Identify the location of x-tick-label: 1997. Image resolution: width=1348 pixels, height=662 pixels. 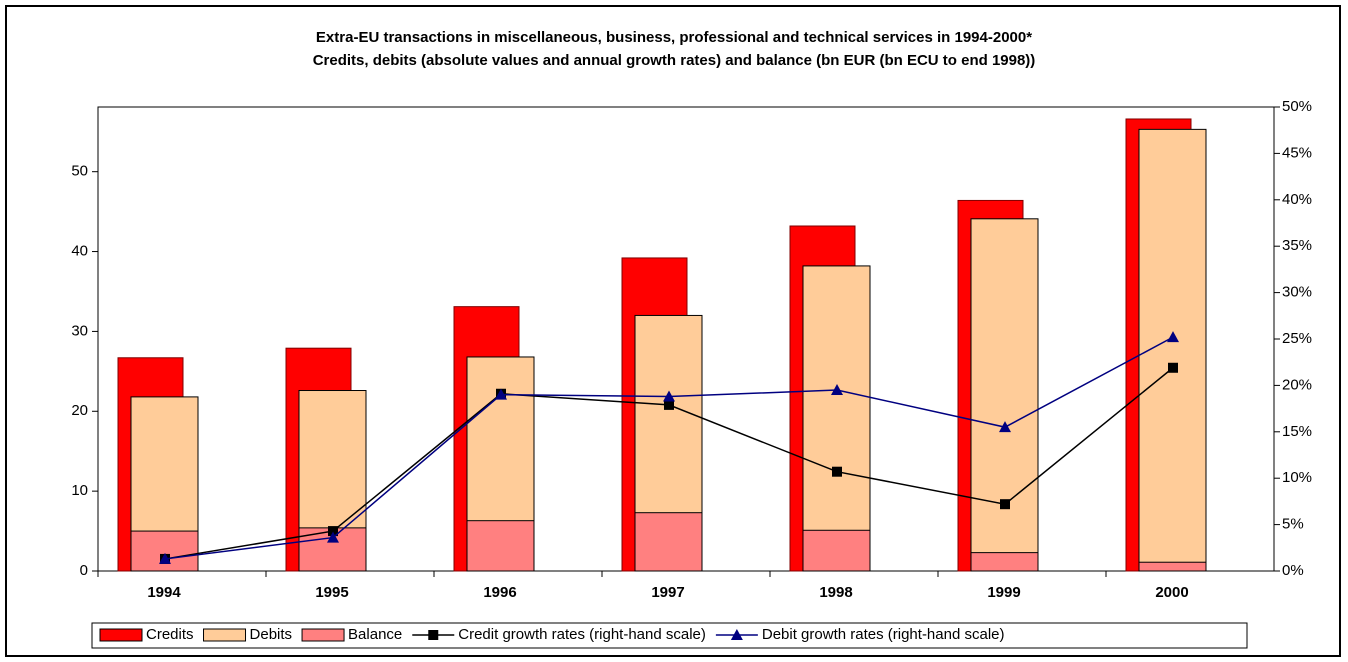
(667, 592).